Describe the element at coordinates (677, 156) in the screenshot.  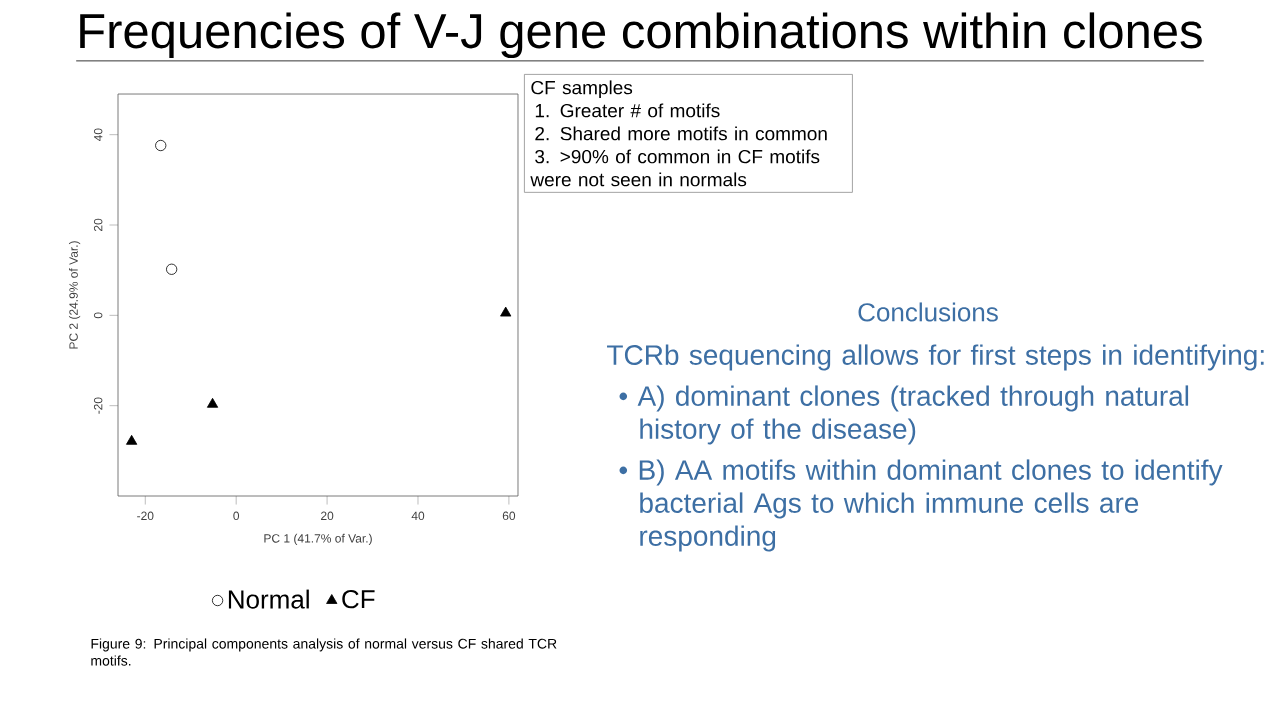
I see `text: 3. >90% of common in CF motifs` at that location.